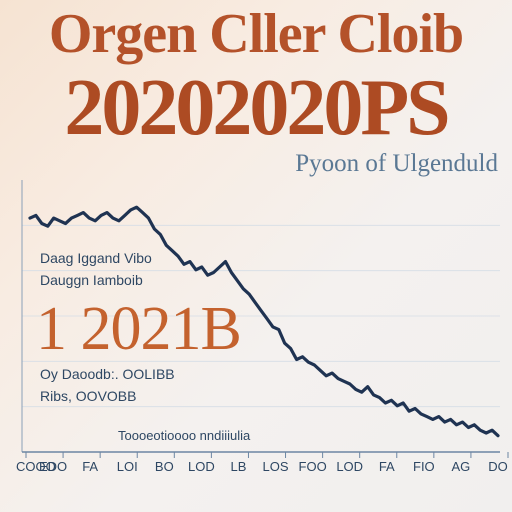 The width and height of the screenshot is (512, 512). I want to click on chart-title-line1: Orgen Cller Cloib, so click(256, 34).